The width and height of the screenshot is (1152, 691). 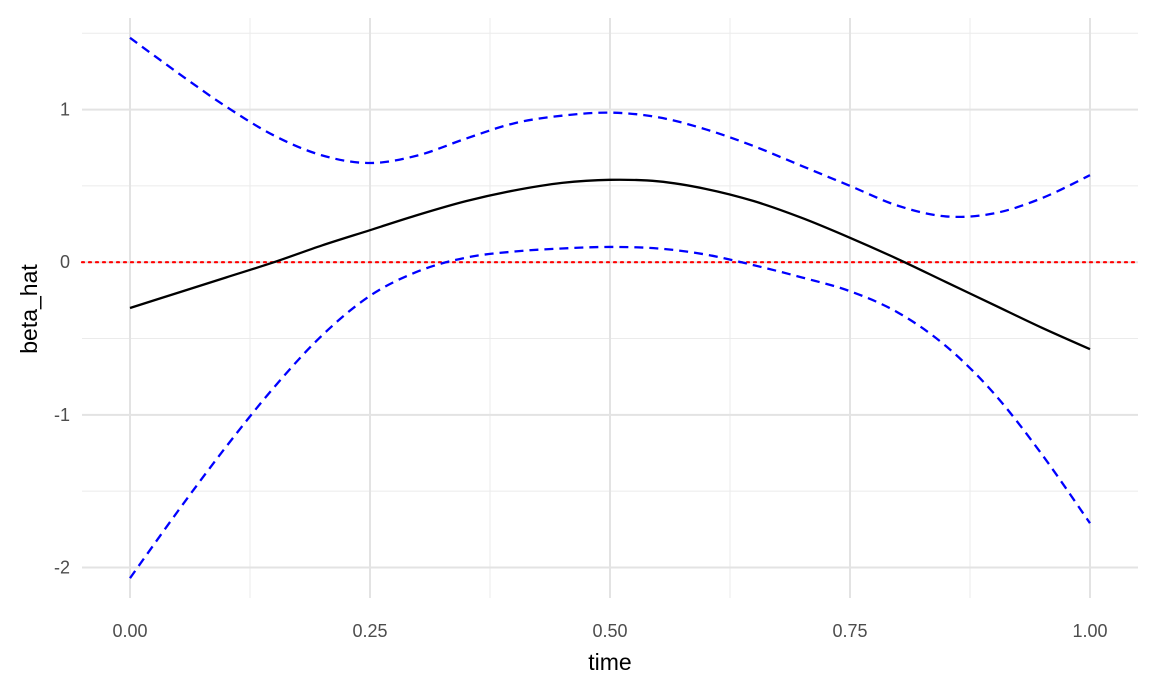 I want to click on y-axis-title: beta_hat, so click(x=29, y=309).